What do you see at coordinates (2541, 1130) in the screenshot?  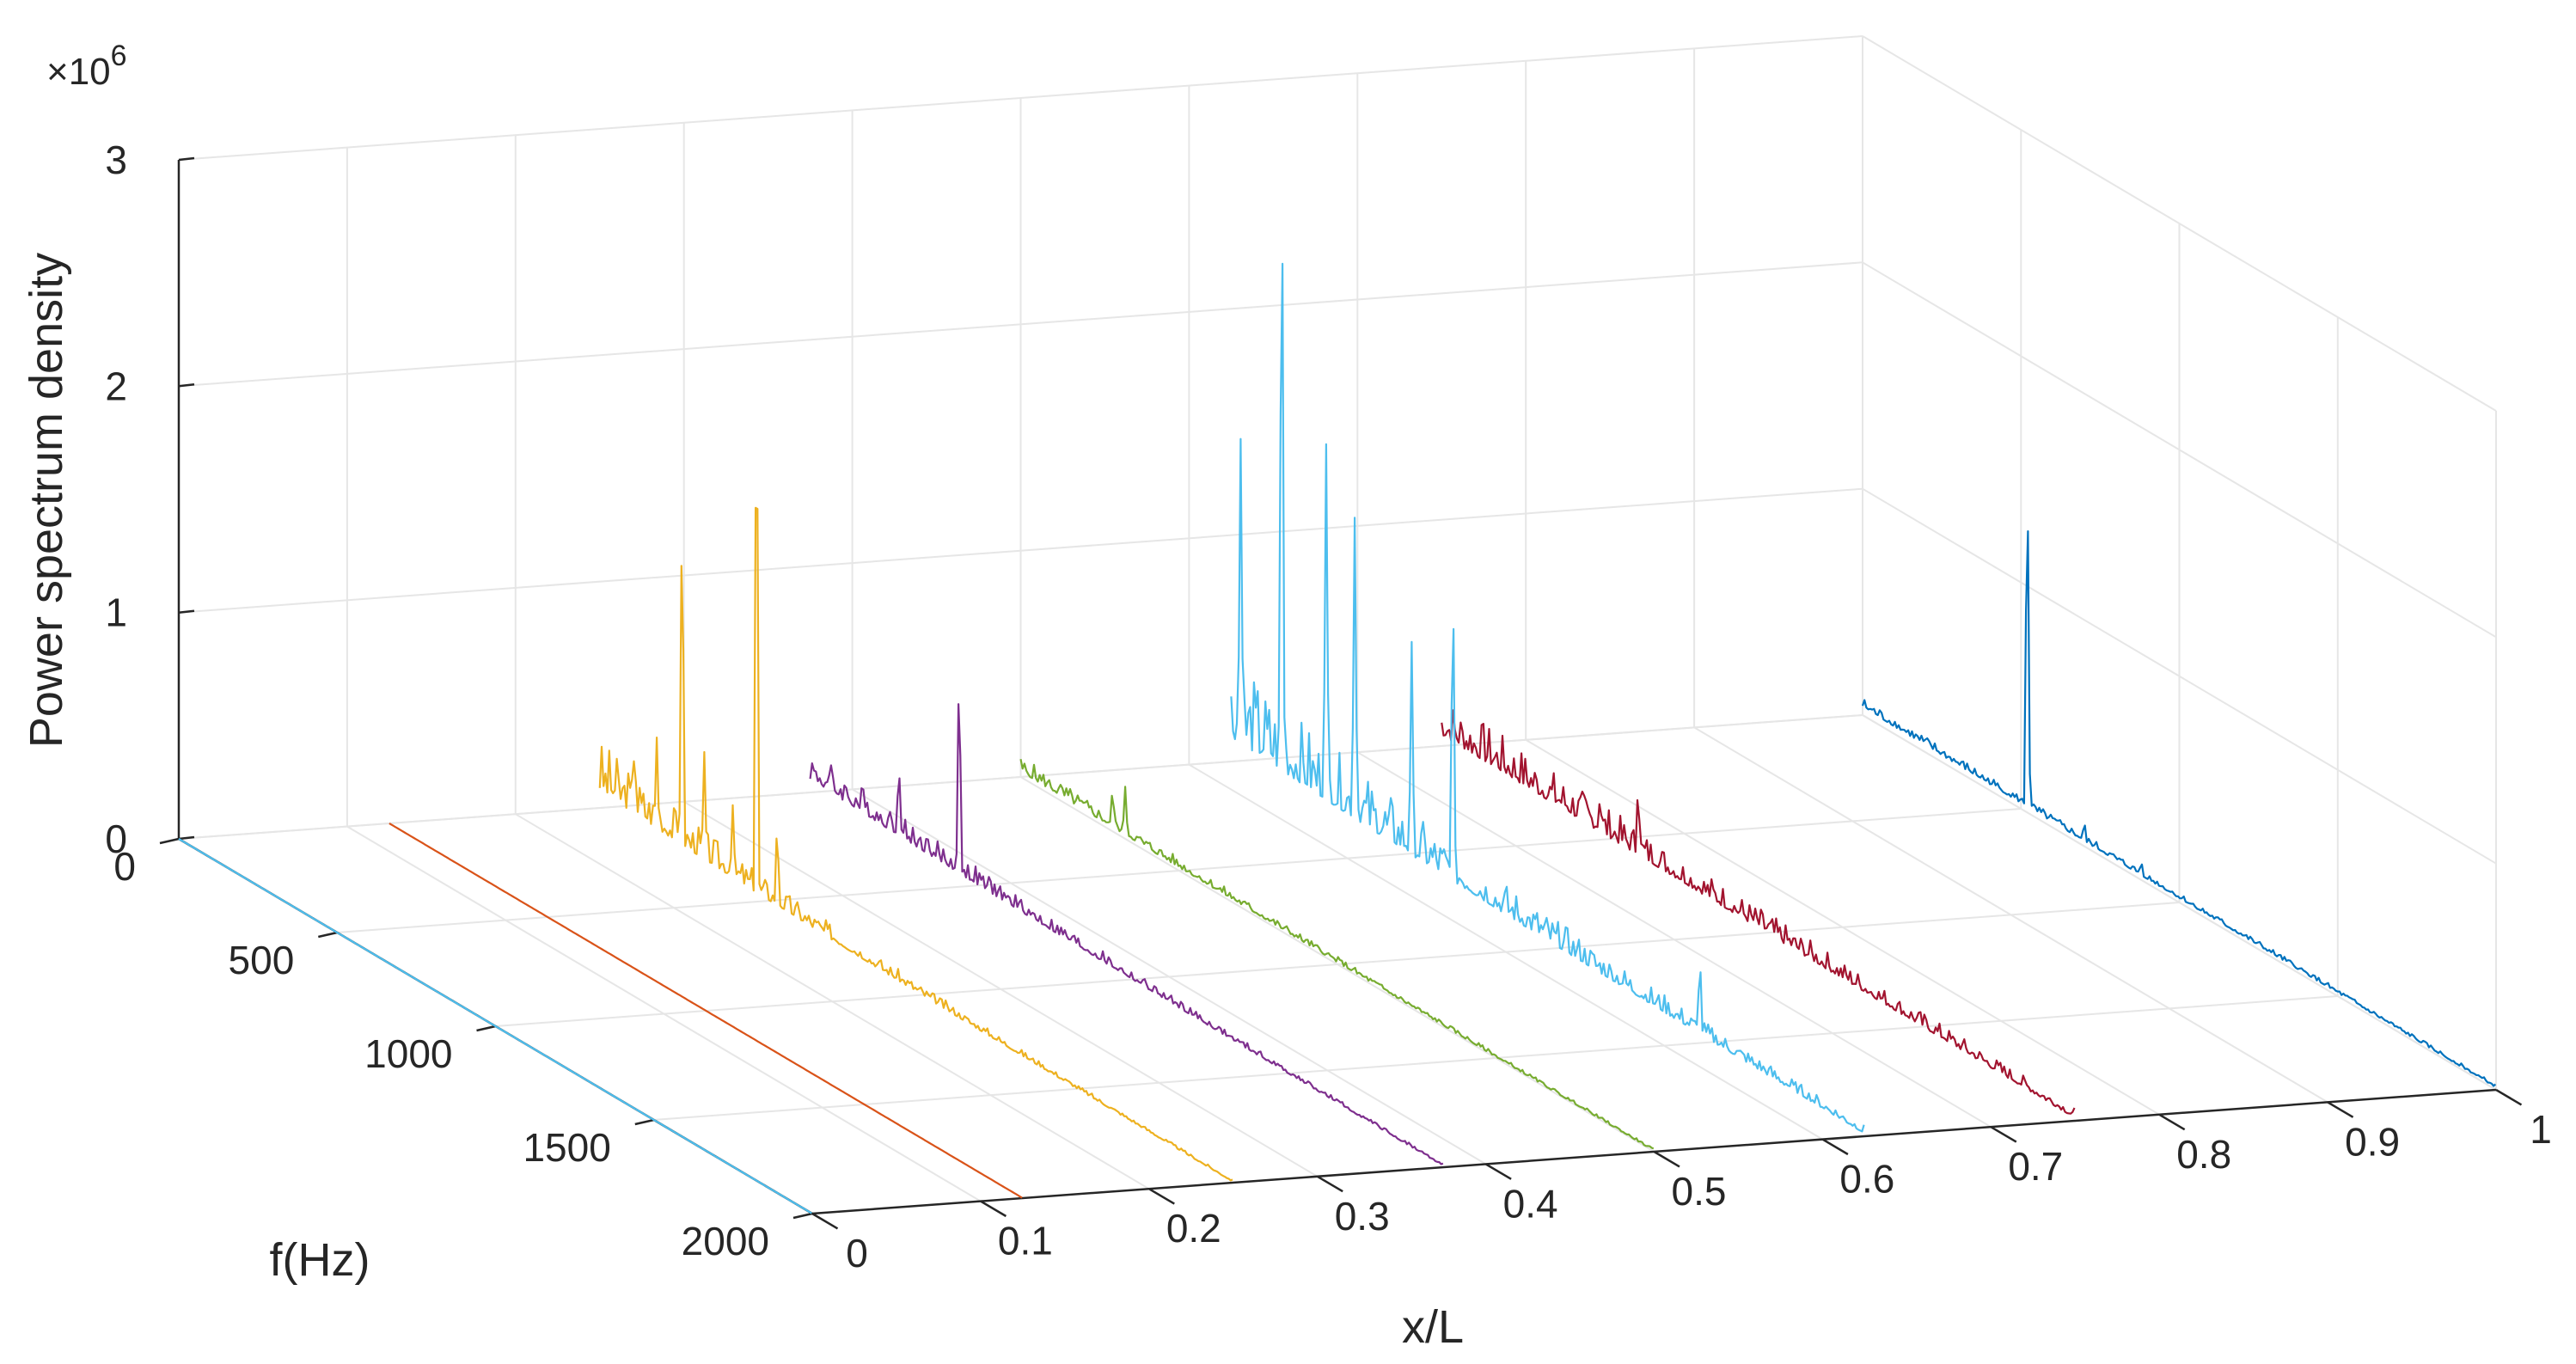 I see `x-tick-label: 1` at bounding box center [2541, 1130].